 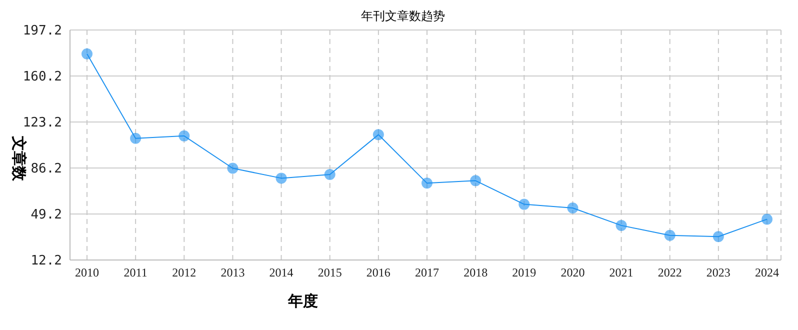 What do you see at coordinates (303, 301) in the screenshot?
I see `x-axis-title: 年度` at bounding box center [303, 301].